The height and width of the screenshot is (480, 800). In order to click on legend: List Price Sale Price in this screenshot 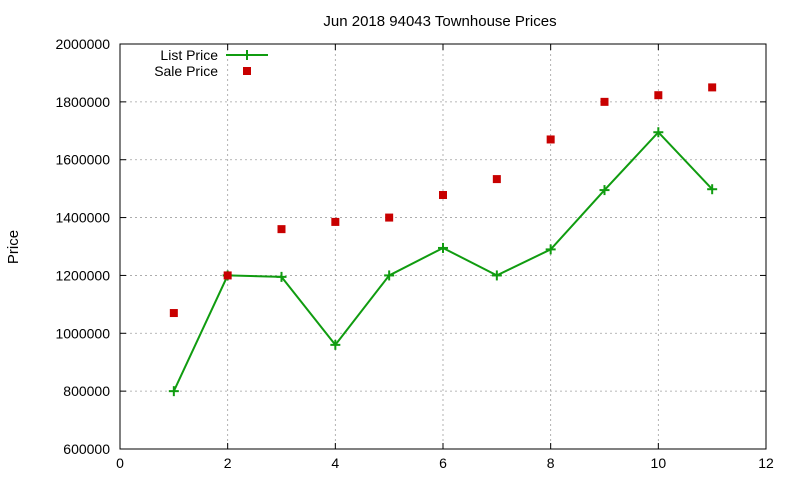, I will do `click(211, 63)`.